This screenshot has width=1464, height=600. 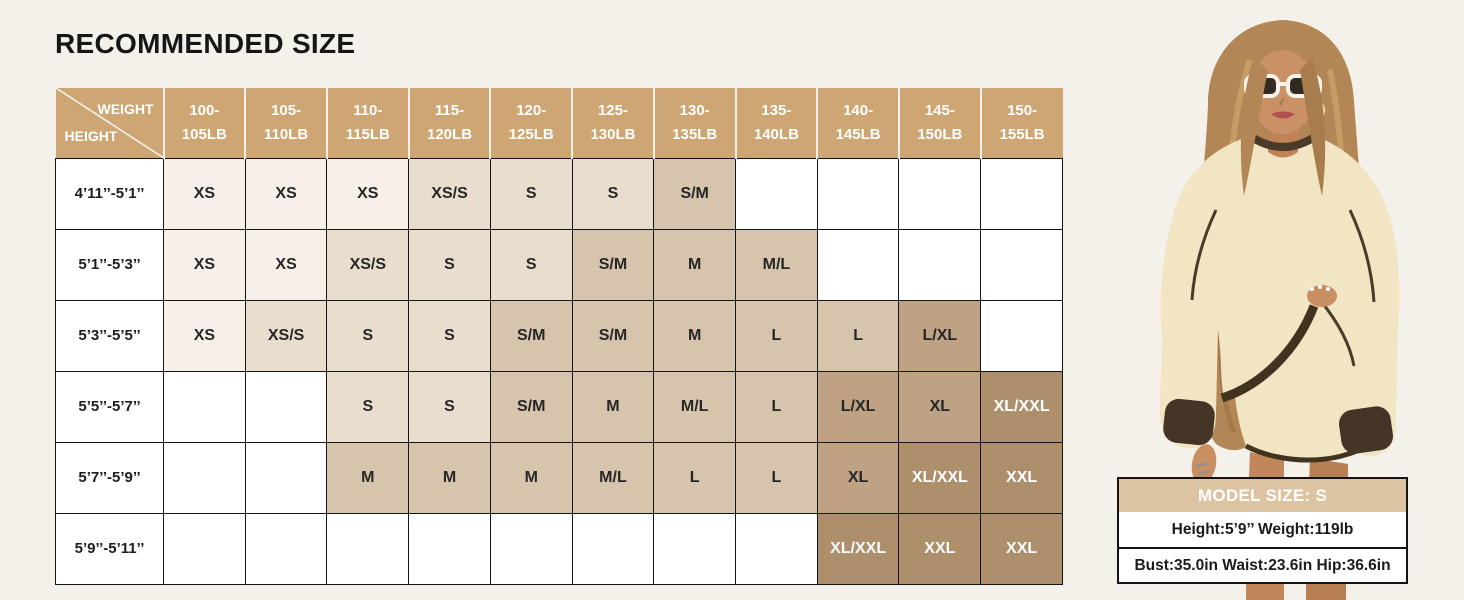 What do you see at coordinates (91, 135) in the screenshot?
I see `corner-height-label: HEIGHT` at bounding box center [91, 135].